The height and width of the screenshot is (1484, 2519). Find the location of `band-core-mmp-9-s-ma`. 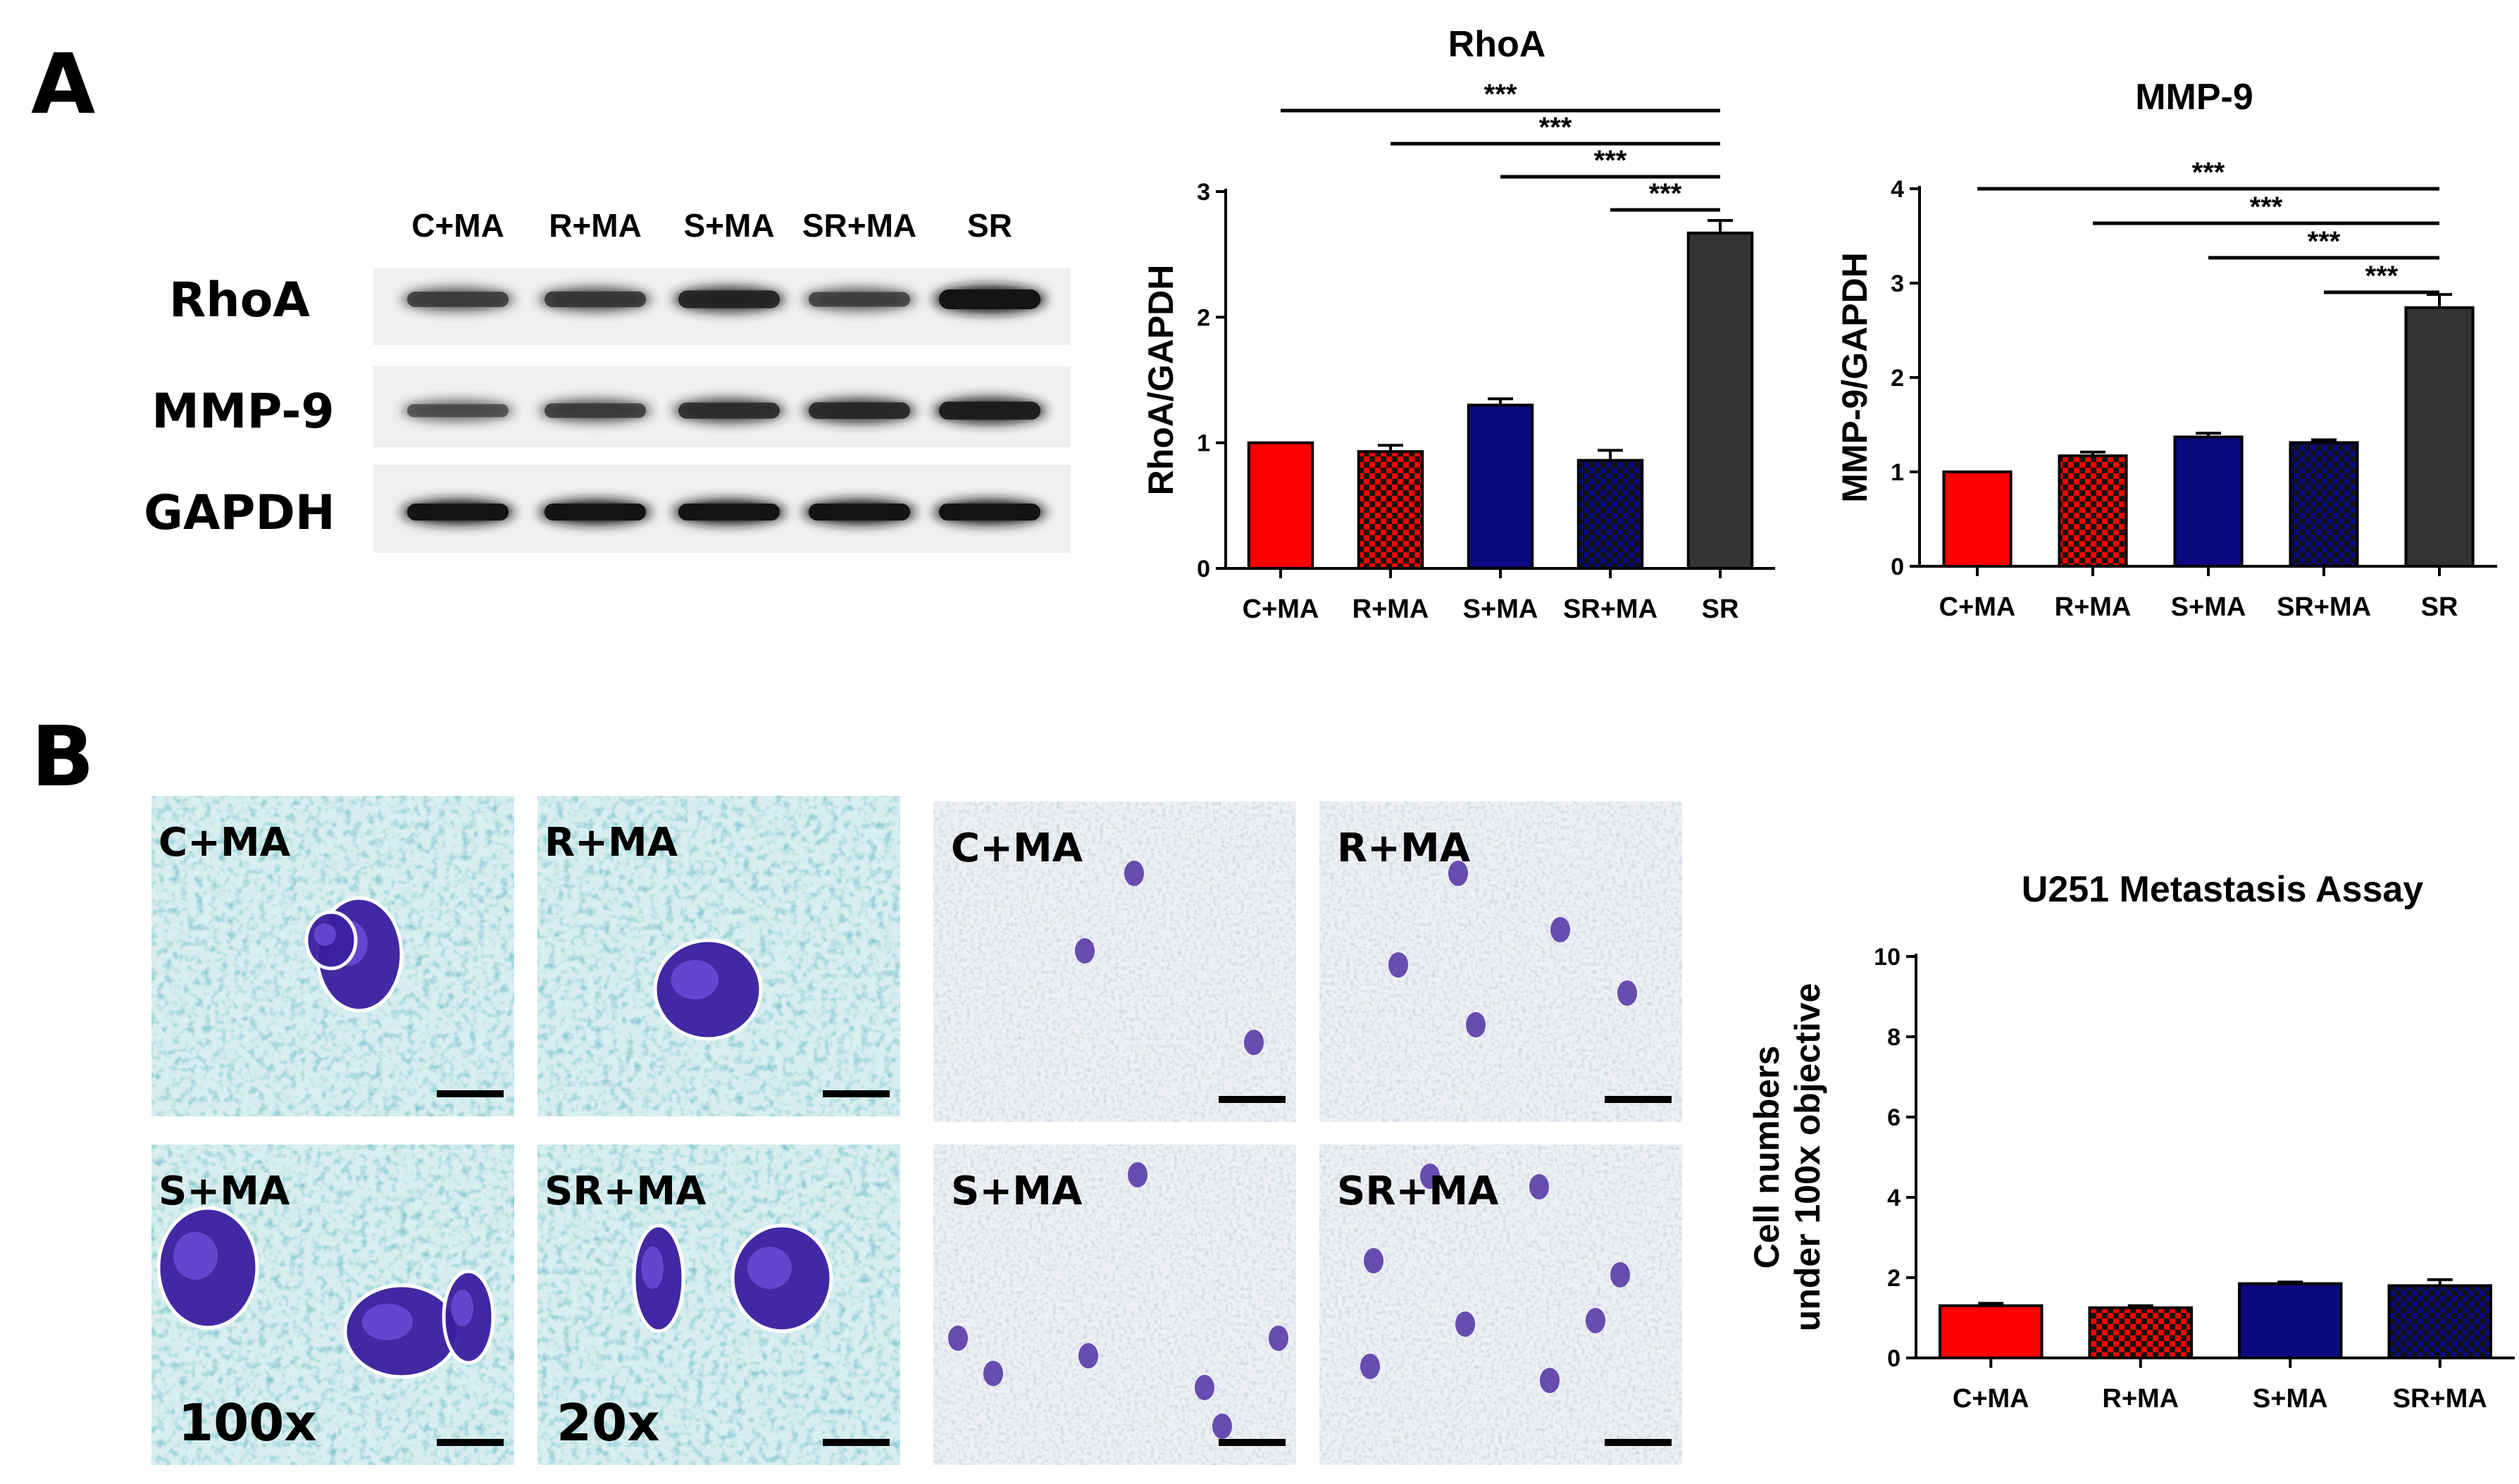

band-core-mmp-9-s-ma is located at coordinates (729, 410).